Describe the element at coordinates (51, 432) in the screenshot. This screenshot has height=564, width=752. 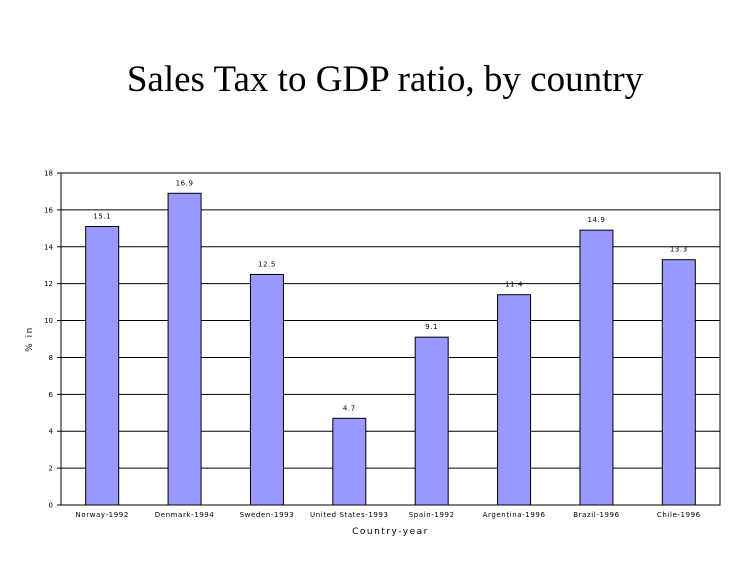
I see `y-tick-label: 4` at that location.